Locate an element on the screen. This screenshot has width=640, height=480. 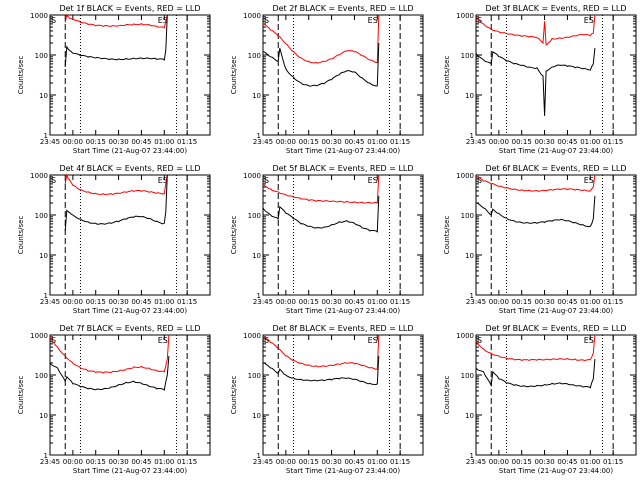
chart-title: Det 9f BLACK = Events, RED = LLD is located at coordinates (555, 328).